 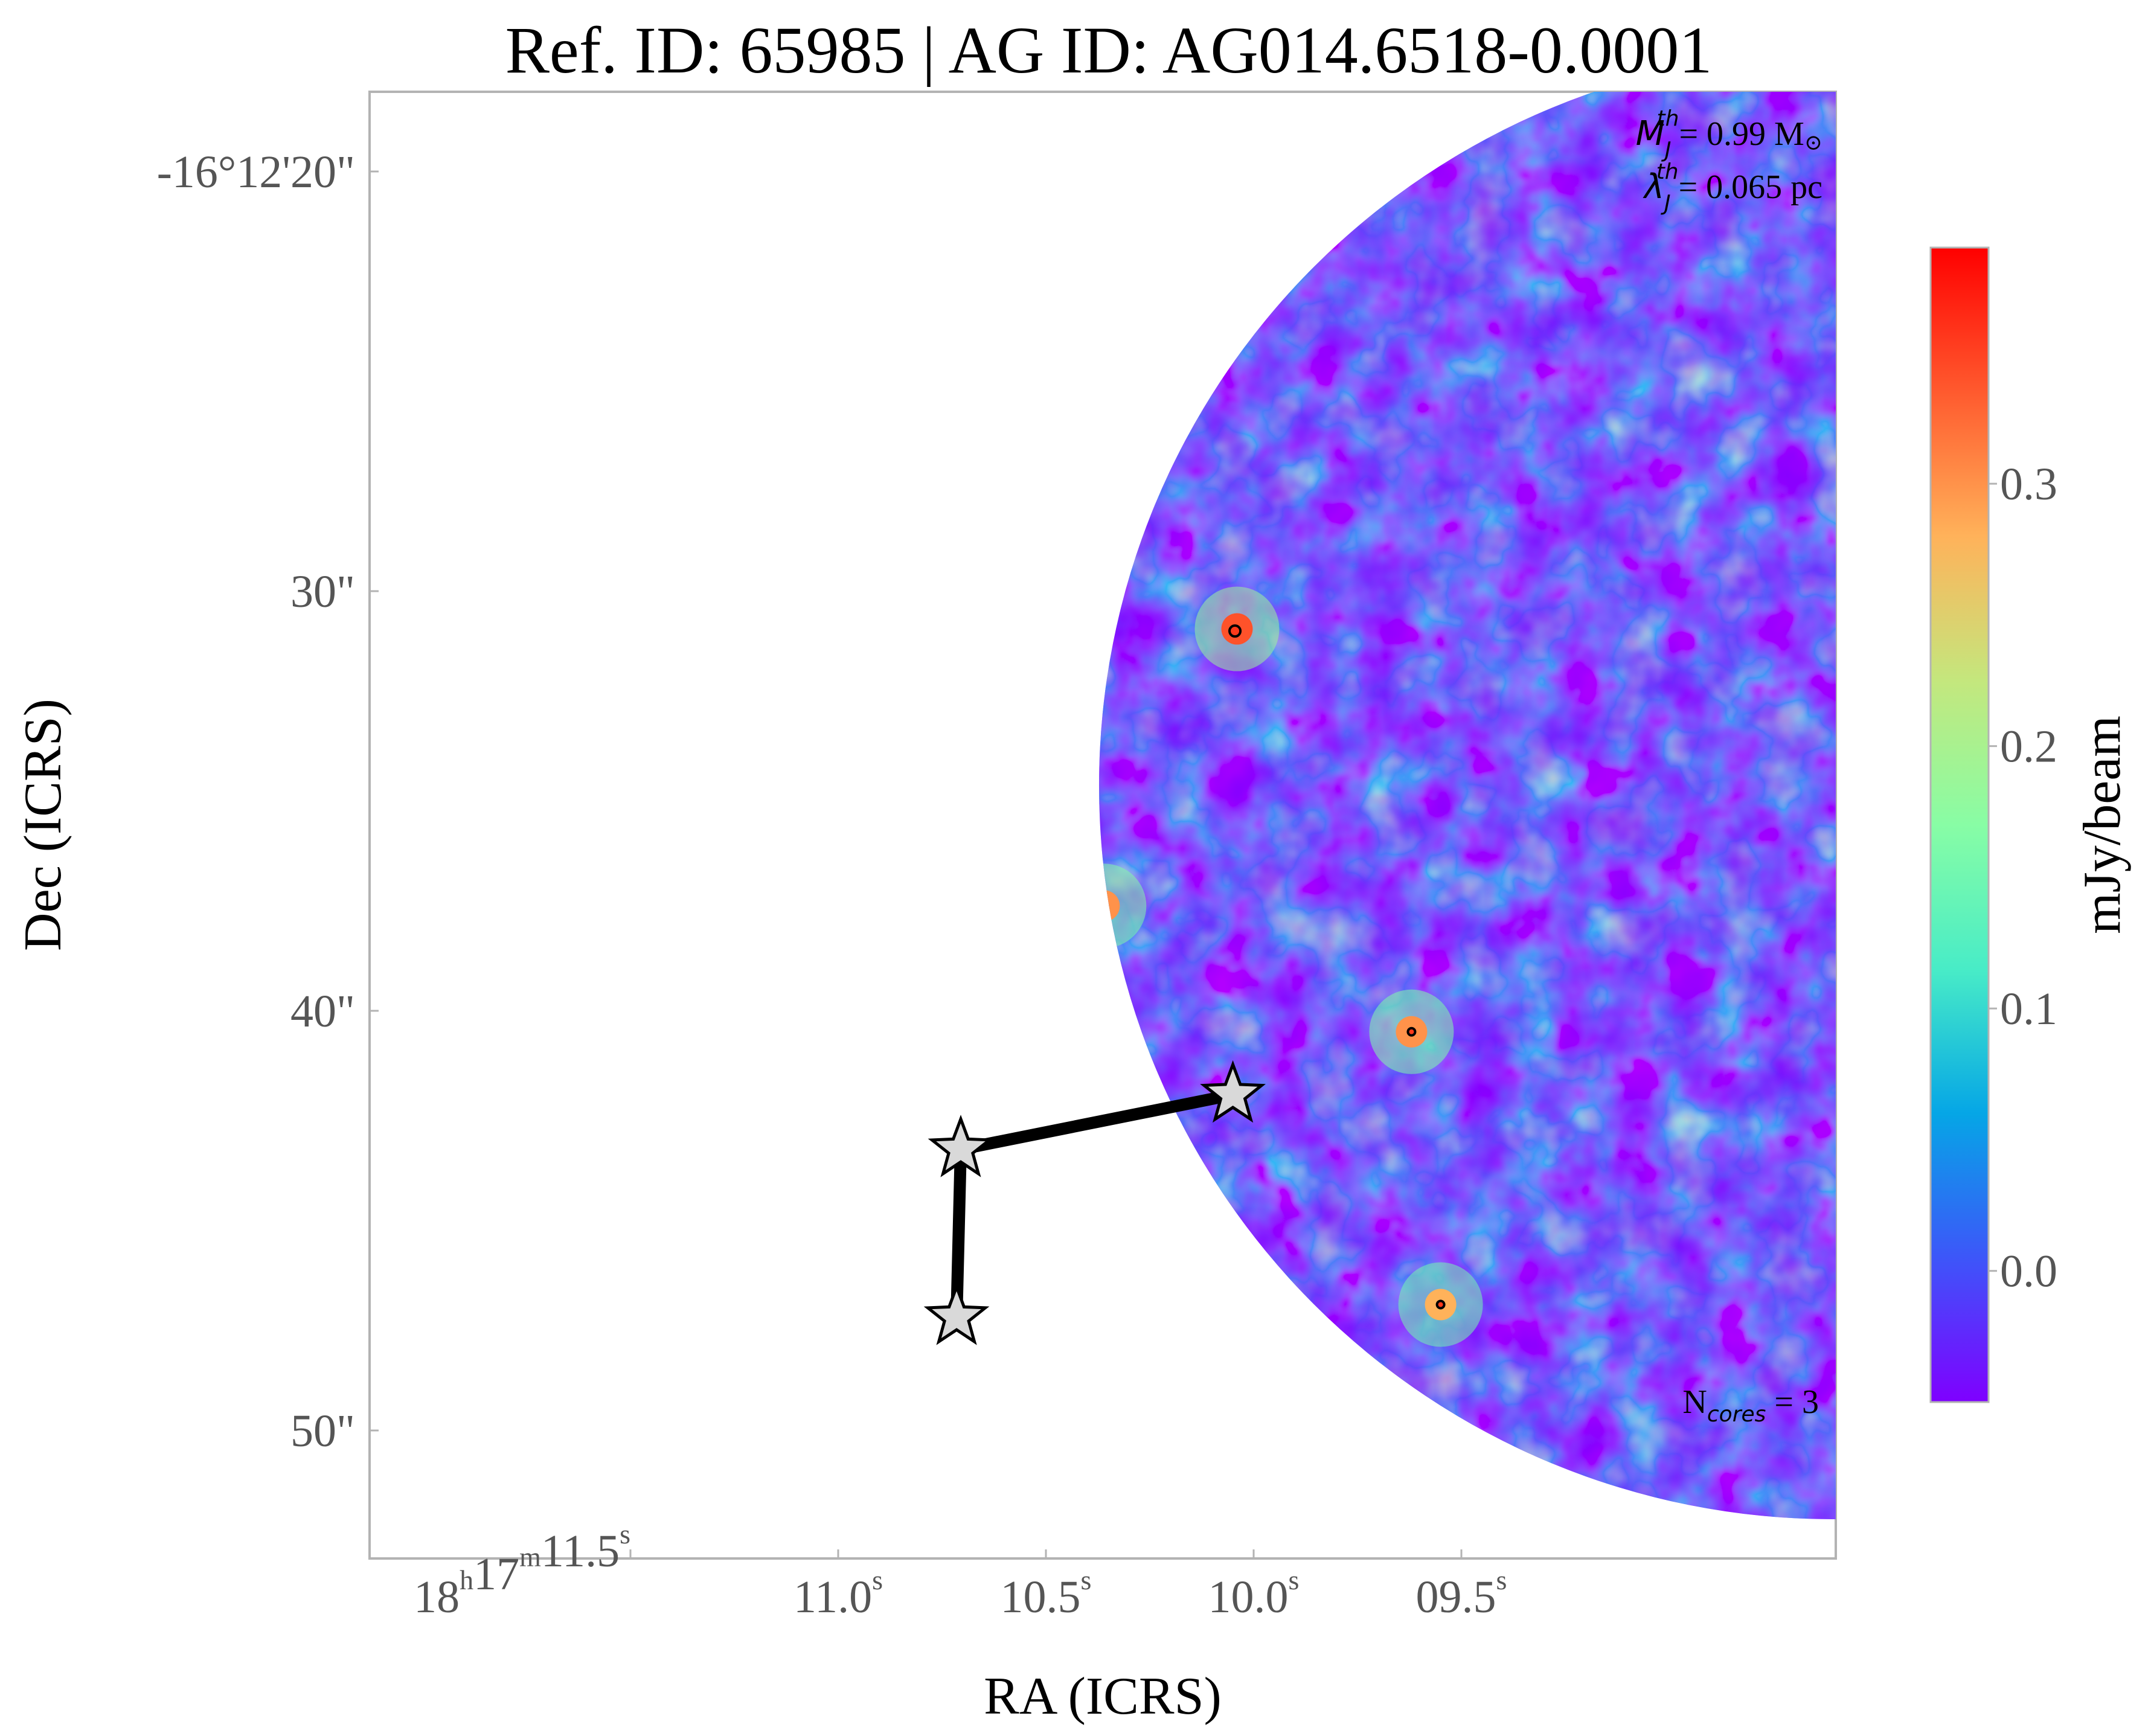 I want to click on y-axis-label: Dec (ICRS), so click(x=43, y=825).